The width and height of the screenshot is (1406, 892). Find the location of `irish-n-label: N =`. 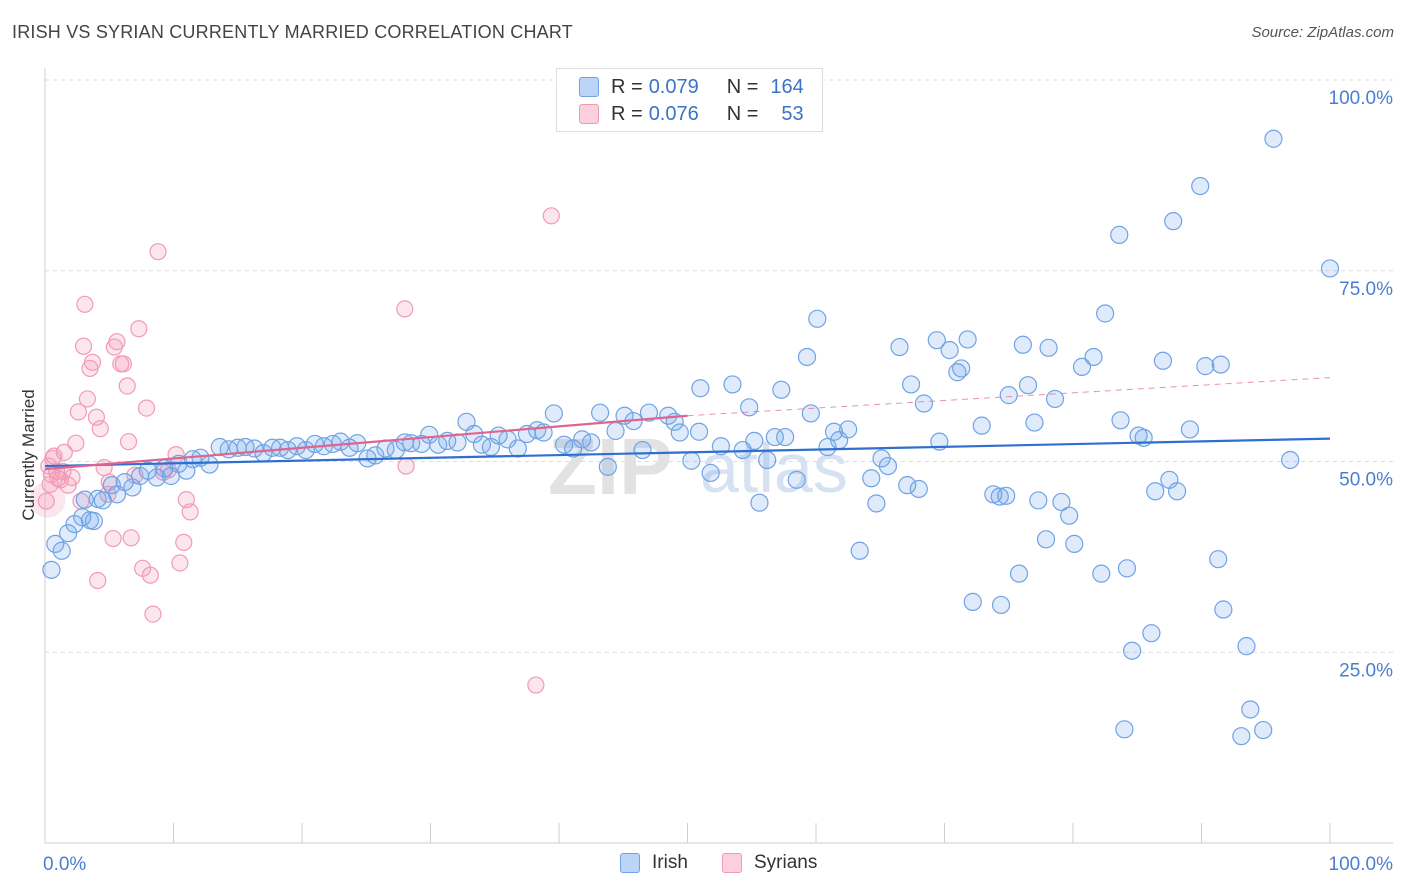

irish-n-label: N = is located at coordinates (742, 86).